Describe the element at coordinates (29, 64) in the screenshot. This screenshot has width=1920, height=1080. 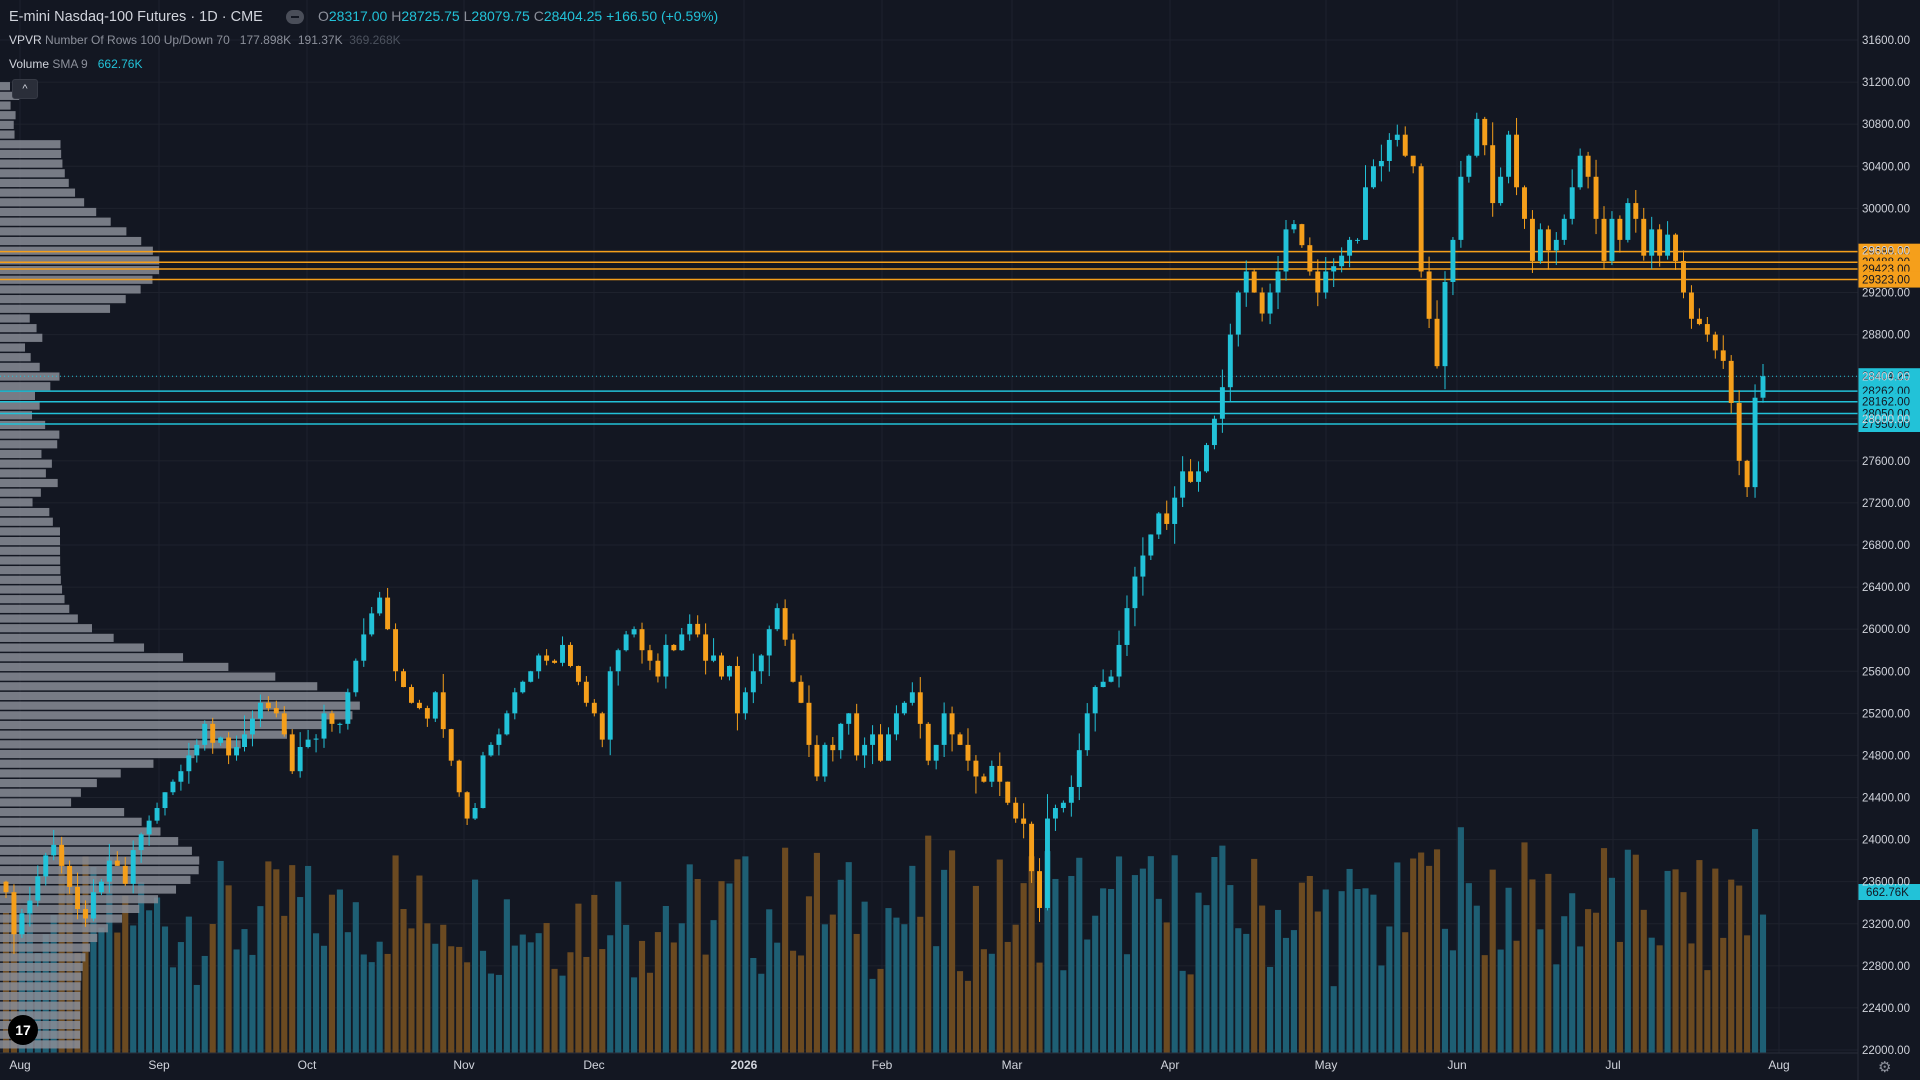
I see `volume-name: Volume` at that location.